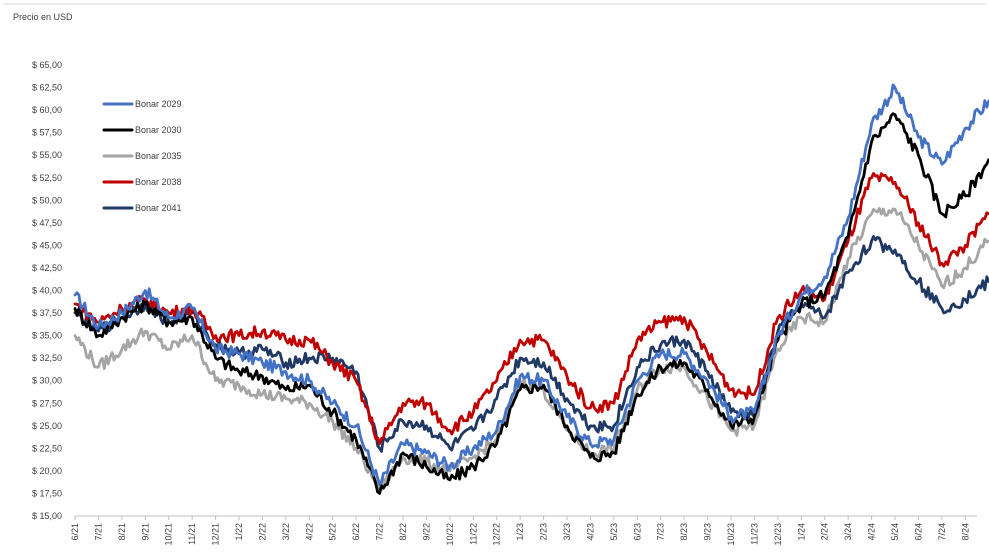 Image resolution: width=989 pixels, height=555 pixels. What do you see at coordinates (47, 516) in the screenshot?
I see `y-tick-label: $ 15,00` at bounding box center [47, 516].